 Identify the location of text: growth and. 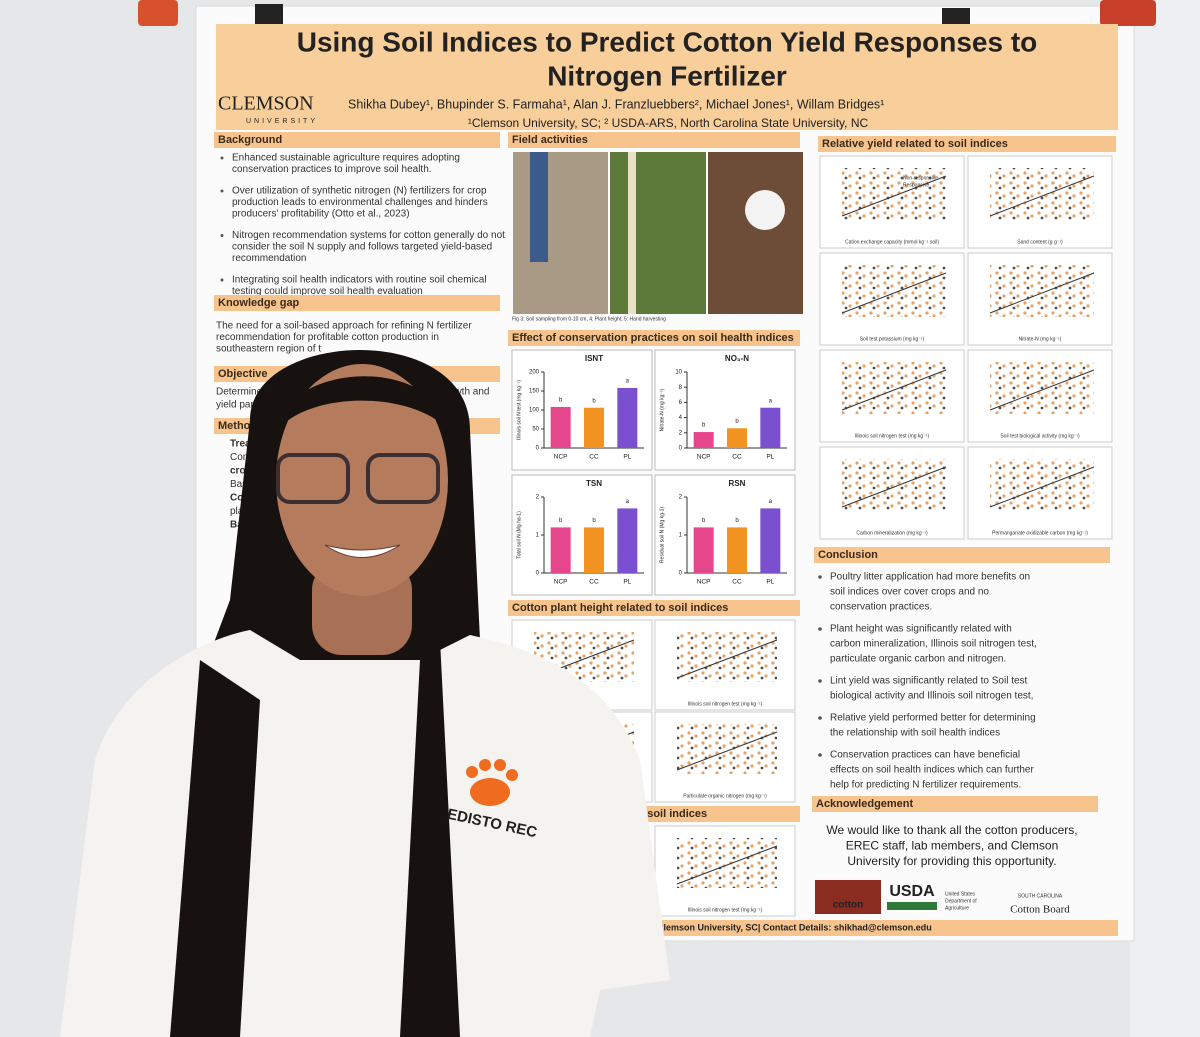
(464, 392).